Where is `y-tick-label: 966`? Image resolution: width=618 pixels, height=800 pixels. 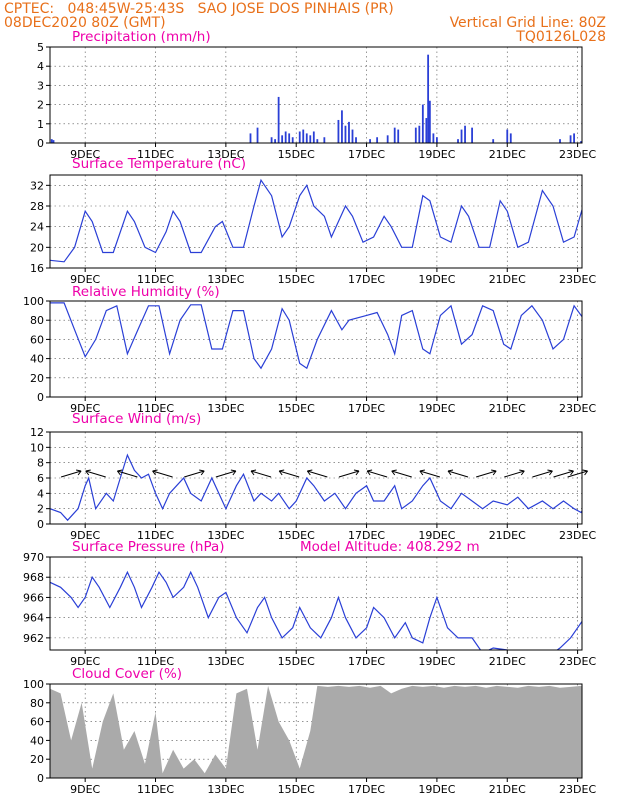 y-tick-label: 966 is located at coordinates (33, 597).